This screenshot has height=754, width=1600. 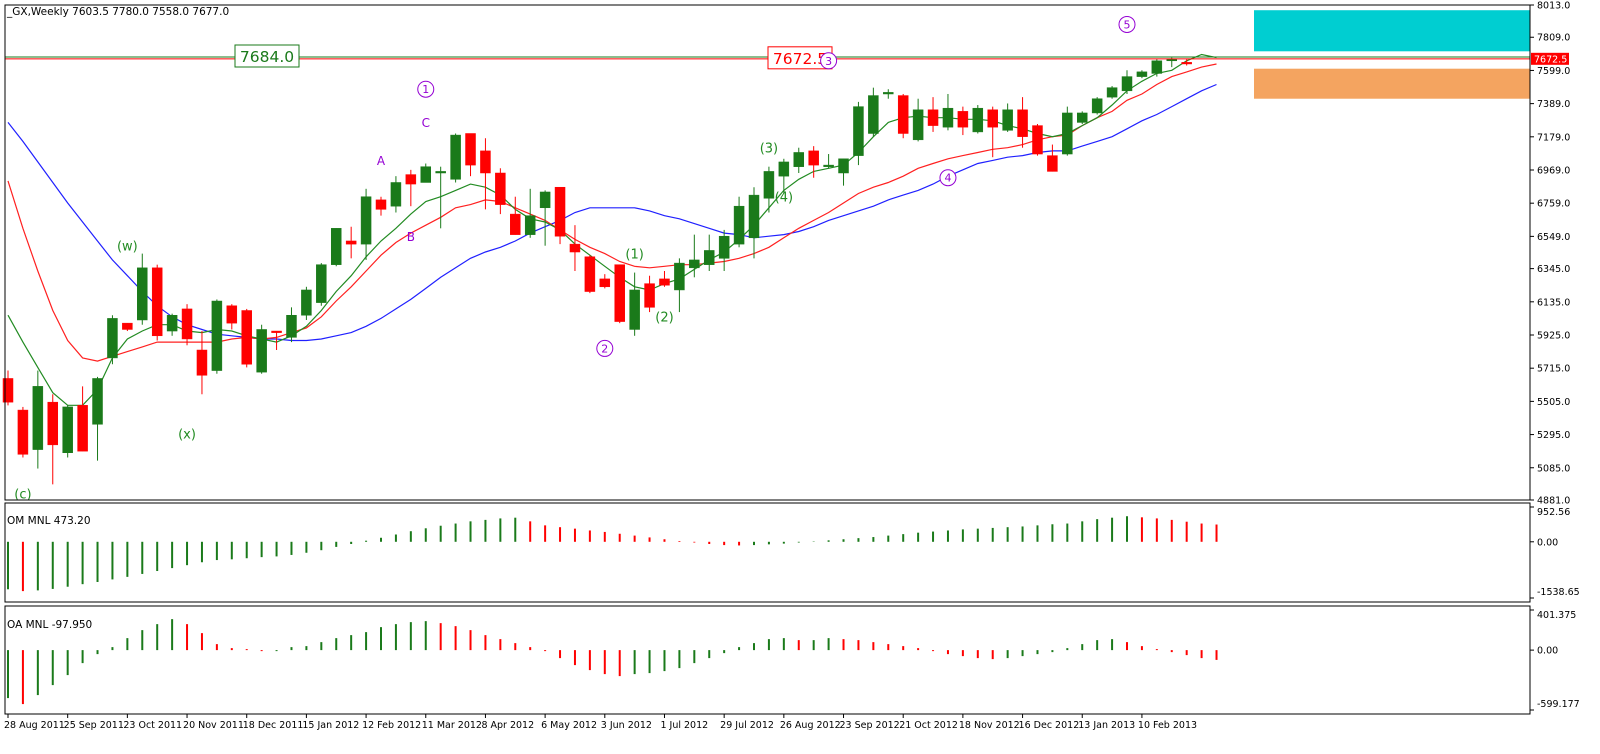 What do you see at coordinates (381, 161) in the screenshot?
I see `wave-label-A: A` at bounding box center [381, 161].